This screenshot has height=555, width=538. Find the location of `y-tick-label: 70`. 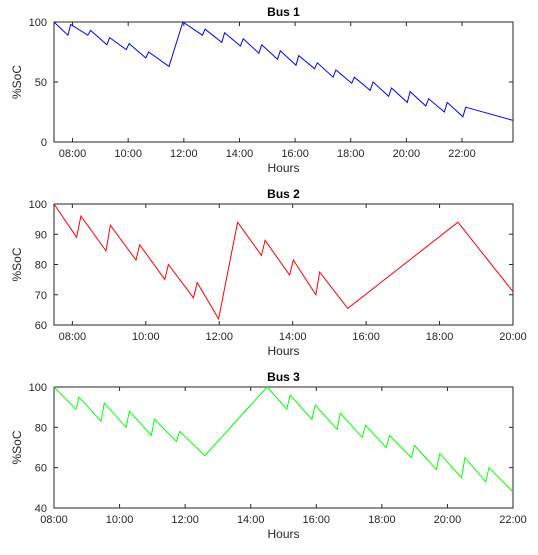

y-tick-label: 70 is located at coordinates (41, 296).